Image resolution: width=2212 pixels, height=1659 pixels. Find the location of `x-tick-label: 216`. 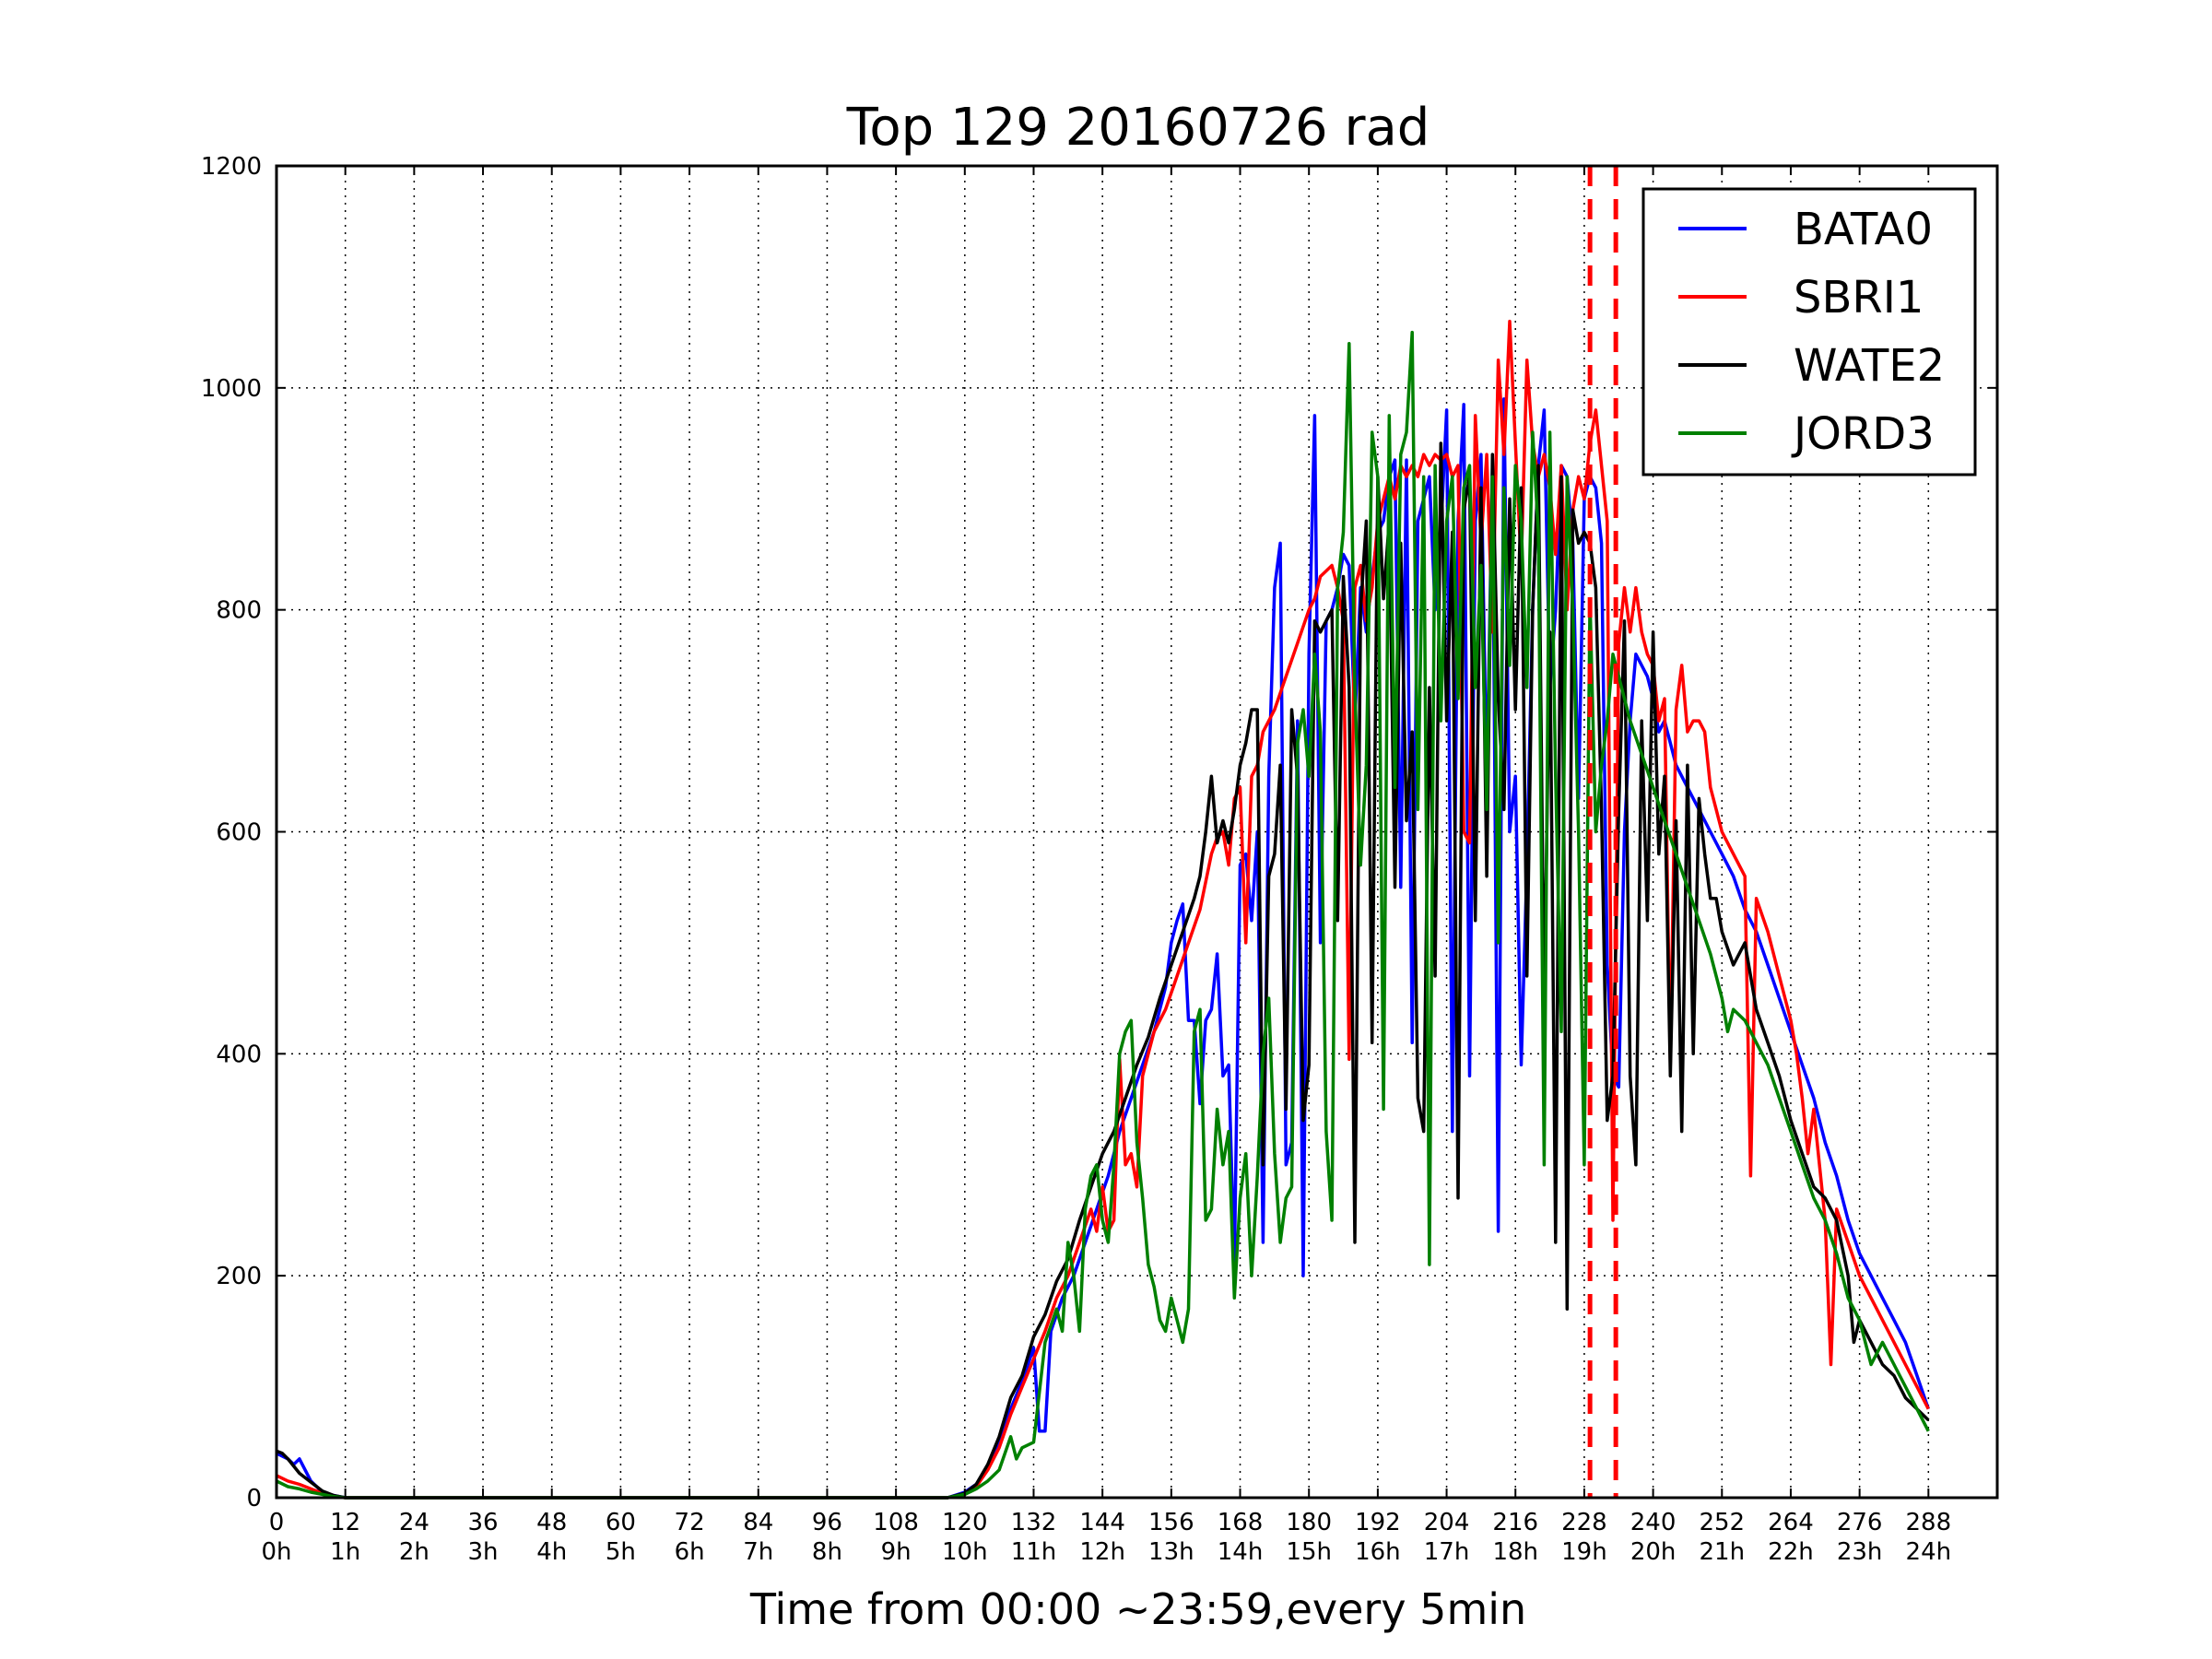

x-tick-label: 216 is located at coordinates (1515, 1522).